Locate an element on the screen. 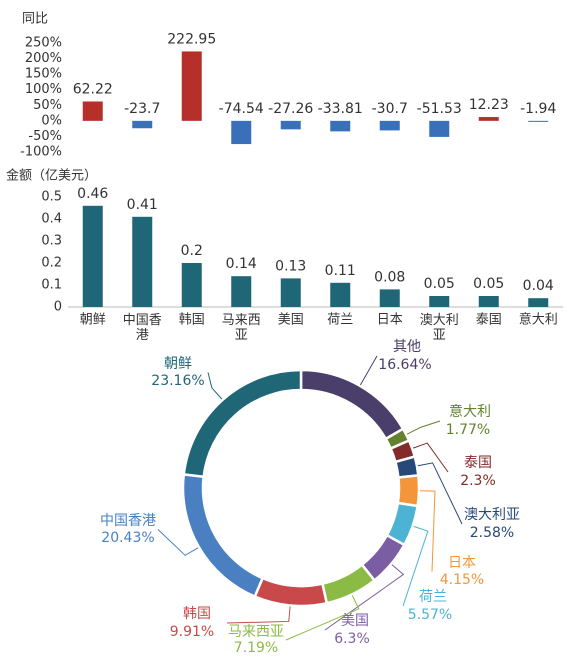 The image size is (572, 659). y-axis-label: 同比 is located at coordinates (35, 19).